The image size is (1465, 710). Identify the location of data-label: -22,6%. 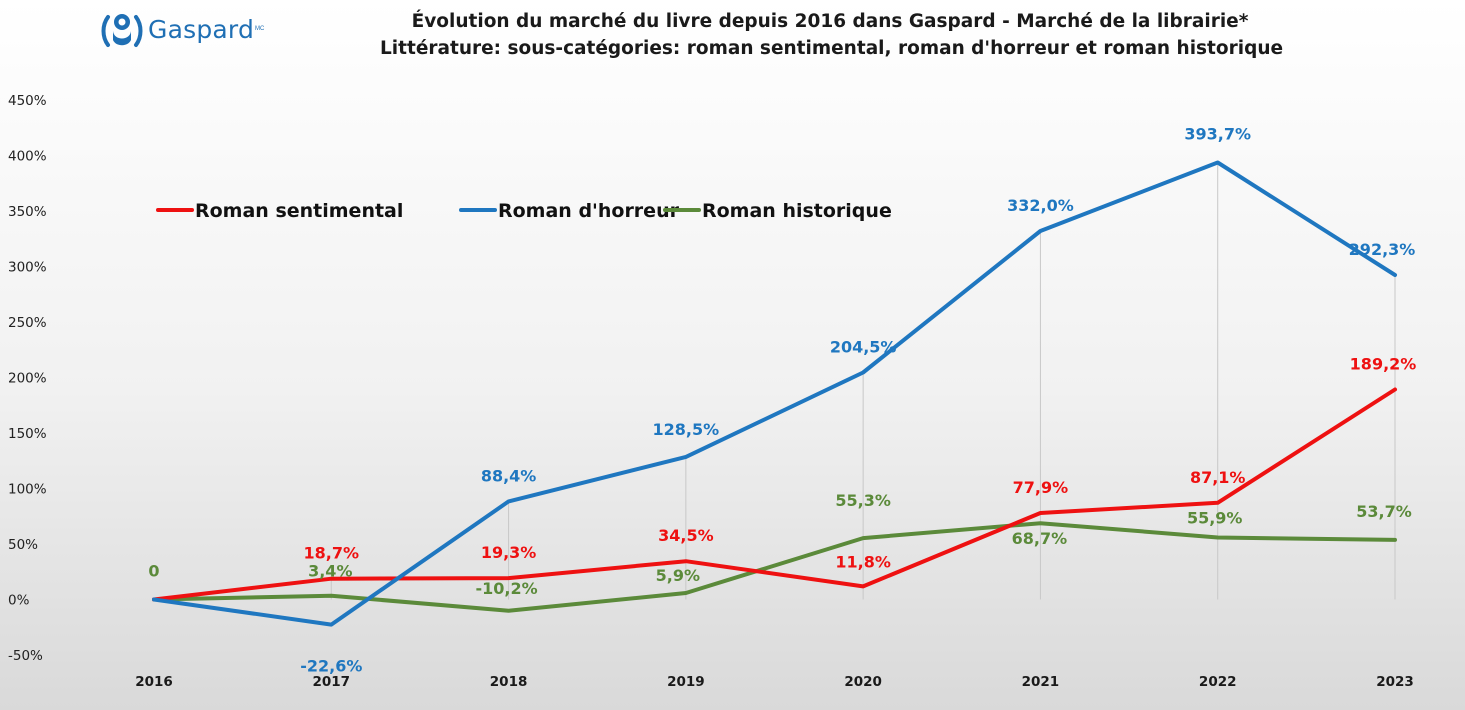
(331, 666).